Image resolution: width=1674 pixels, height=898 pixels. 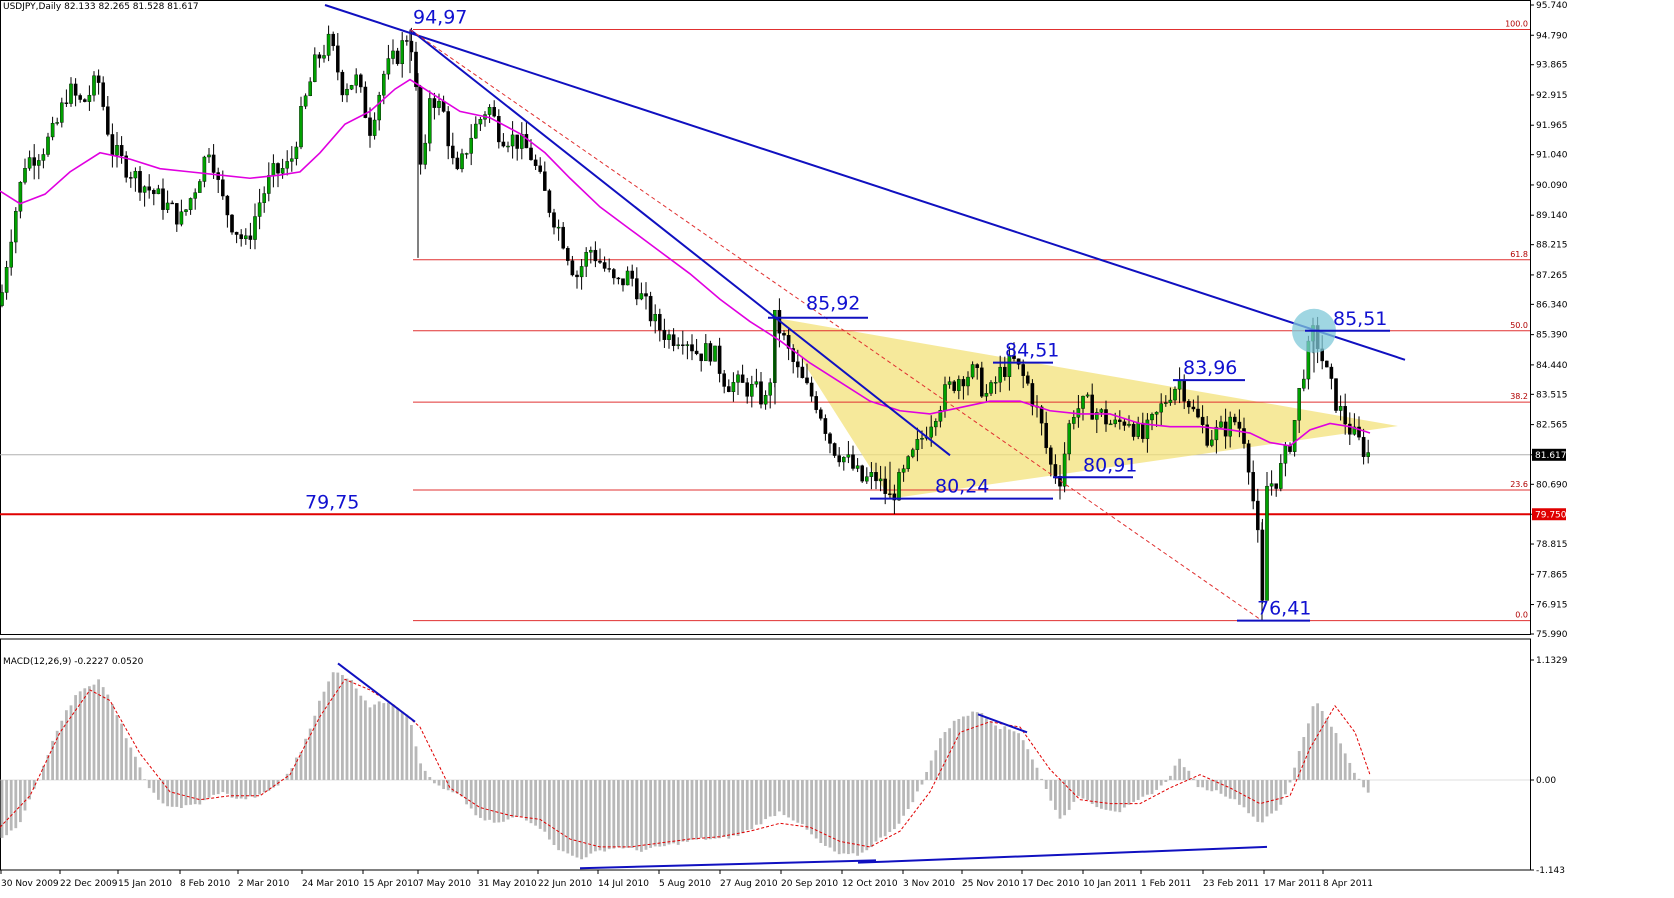 What do you see at coordinates (376, 692) in the screenshot?
I see `divergence-line` at bounding box center [376, 692].